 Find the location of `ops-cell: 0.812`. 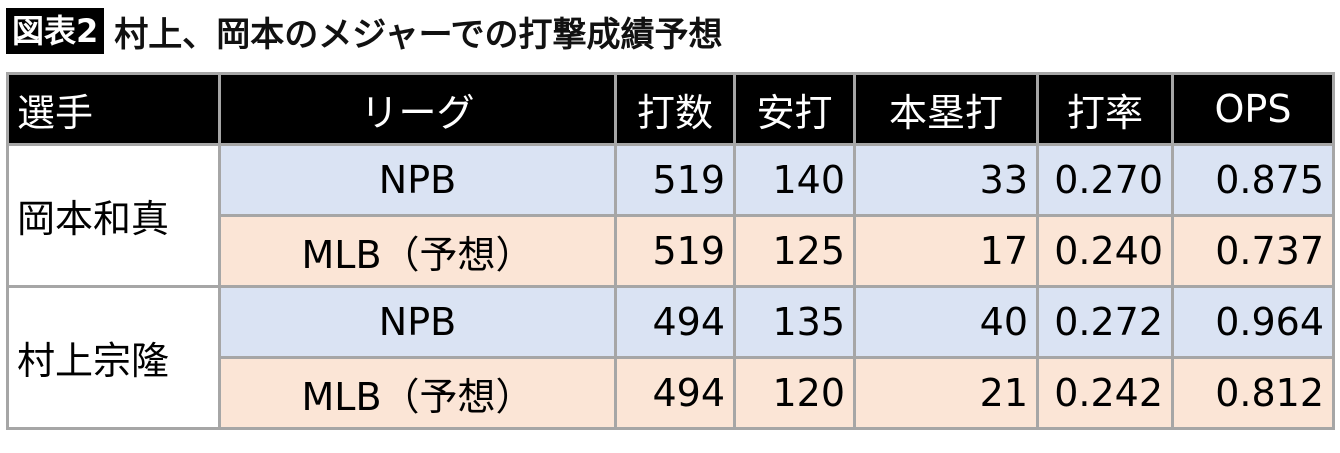

ops-cell: 0.812 is located at coordinates (1253, 393).